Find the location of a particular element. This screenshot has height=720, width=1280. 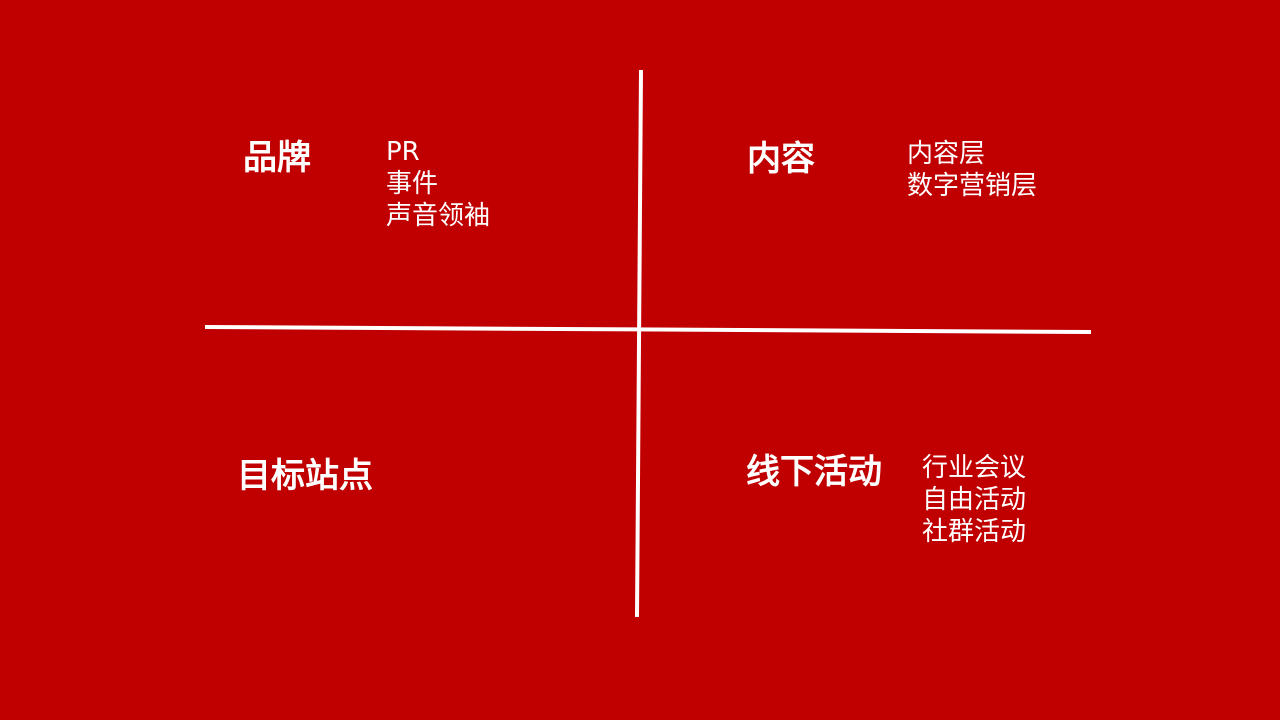

quadrant-item: 数字营销层 is located at coordinates (972, 186).